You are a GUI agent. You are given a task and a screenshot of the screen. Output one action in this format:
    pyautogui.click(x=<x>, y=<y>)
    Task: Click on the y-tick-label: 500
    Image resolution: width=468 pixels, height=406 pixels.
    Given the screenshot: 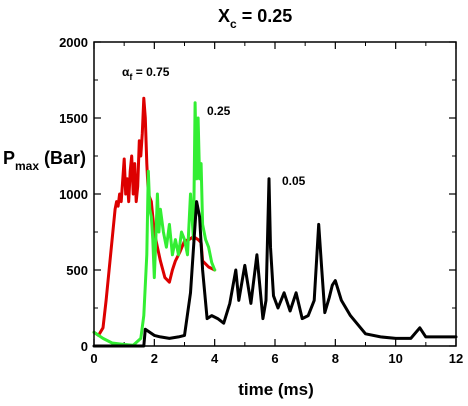 What is the action you would take?
    pyautogui.click(x=77, y=270)
    